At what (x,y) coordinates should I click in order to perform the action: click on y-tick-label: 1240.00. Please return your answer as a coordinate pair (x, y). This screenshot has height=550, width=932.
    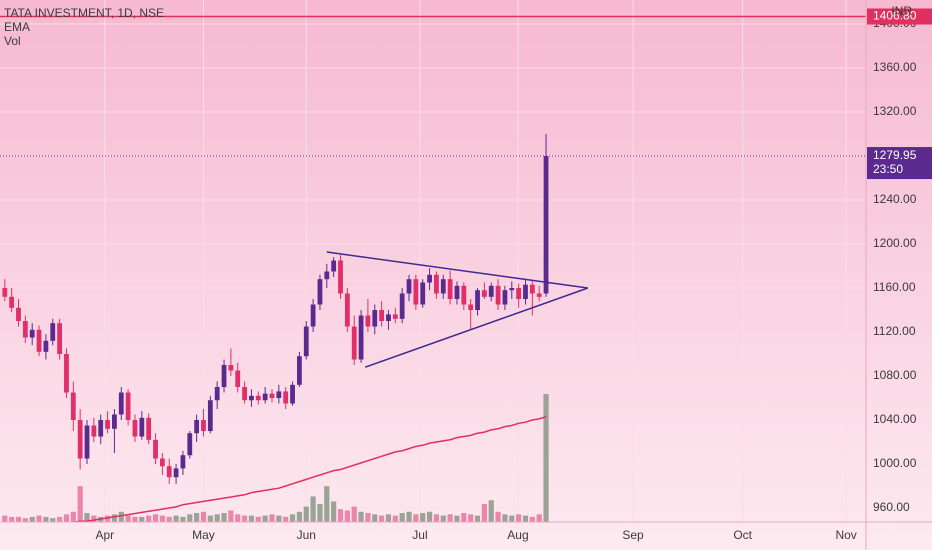
    Looking at the image, I should click on (895, 199).